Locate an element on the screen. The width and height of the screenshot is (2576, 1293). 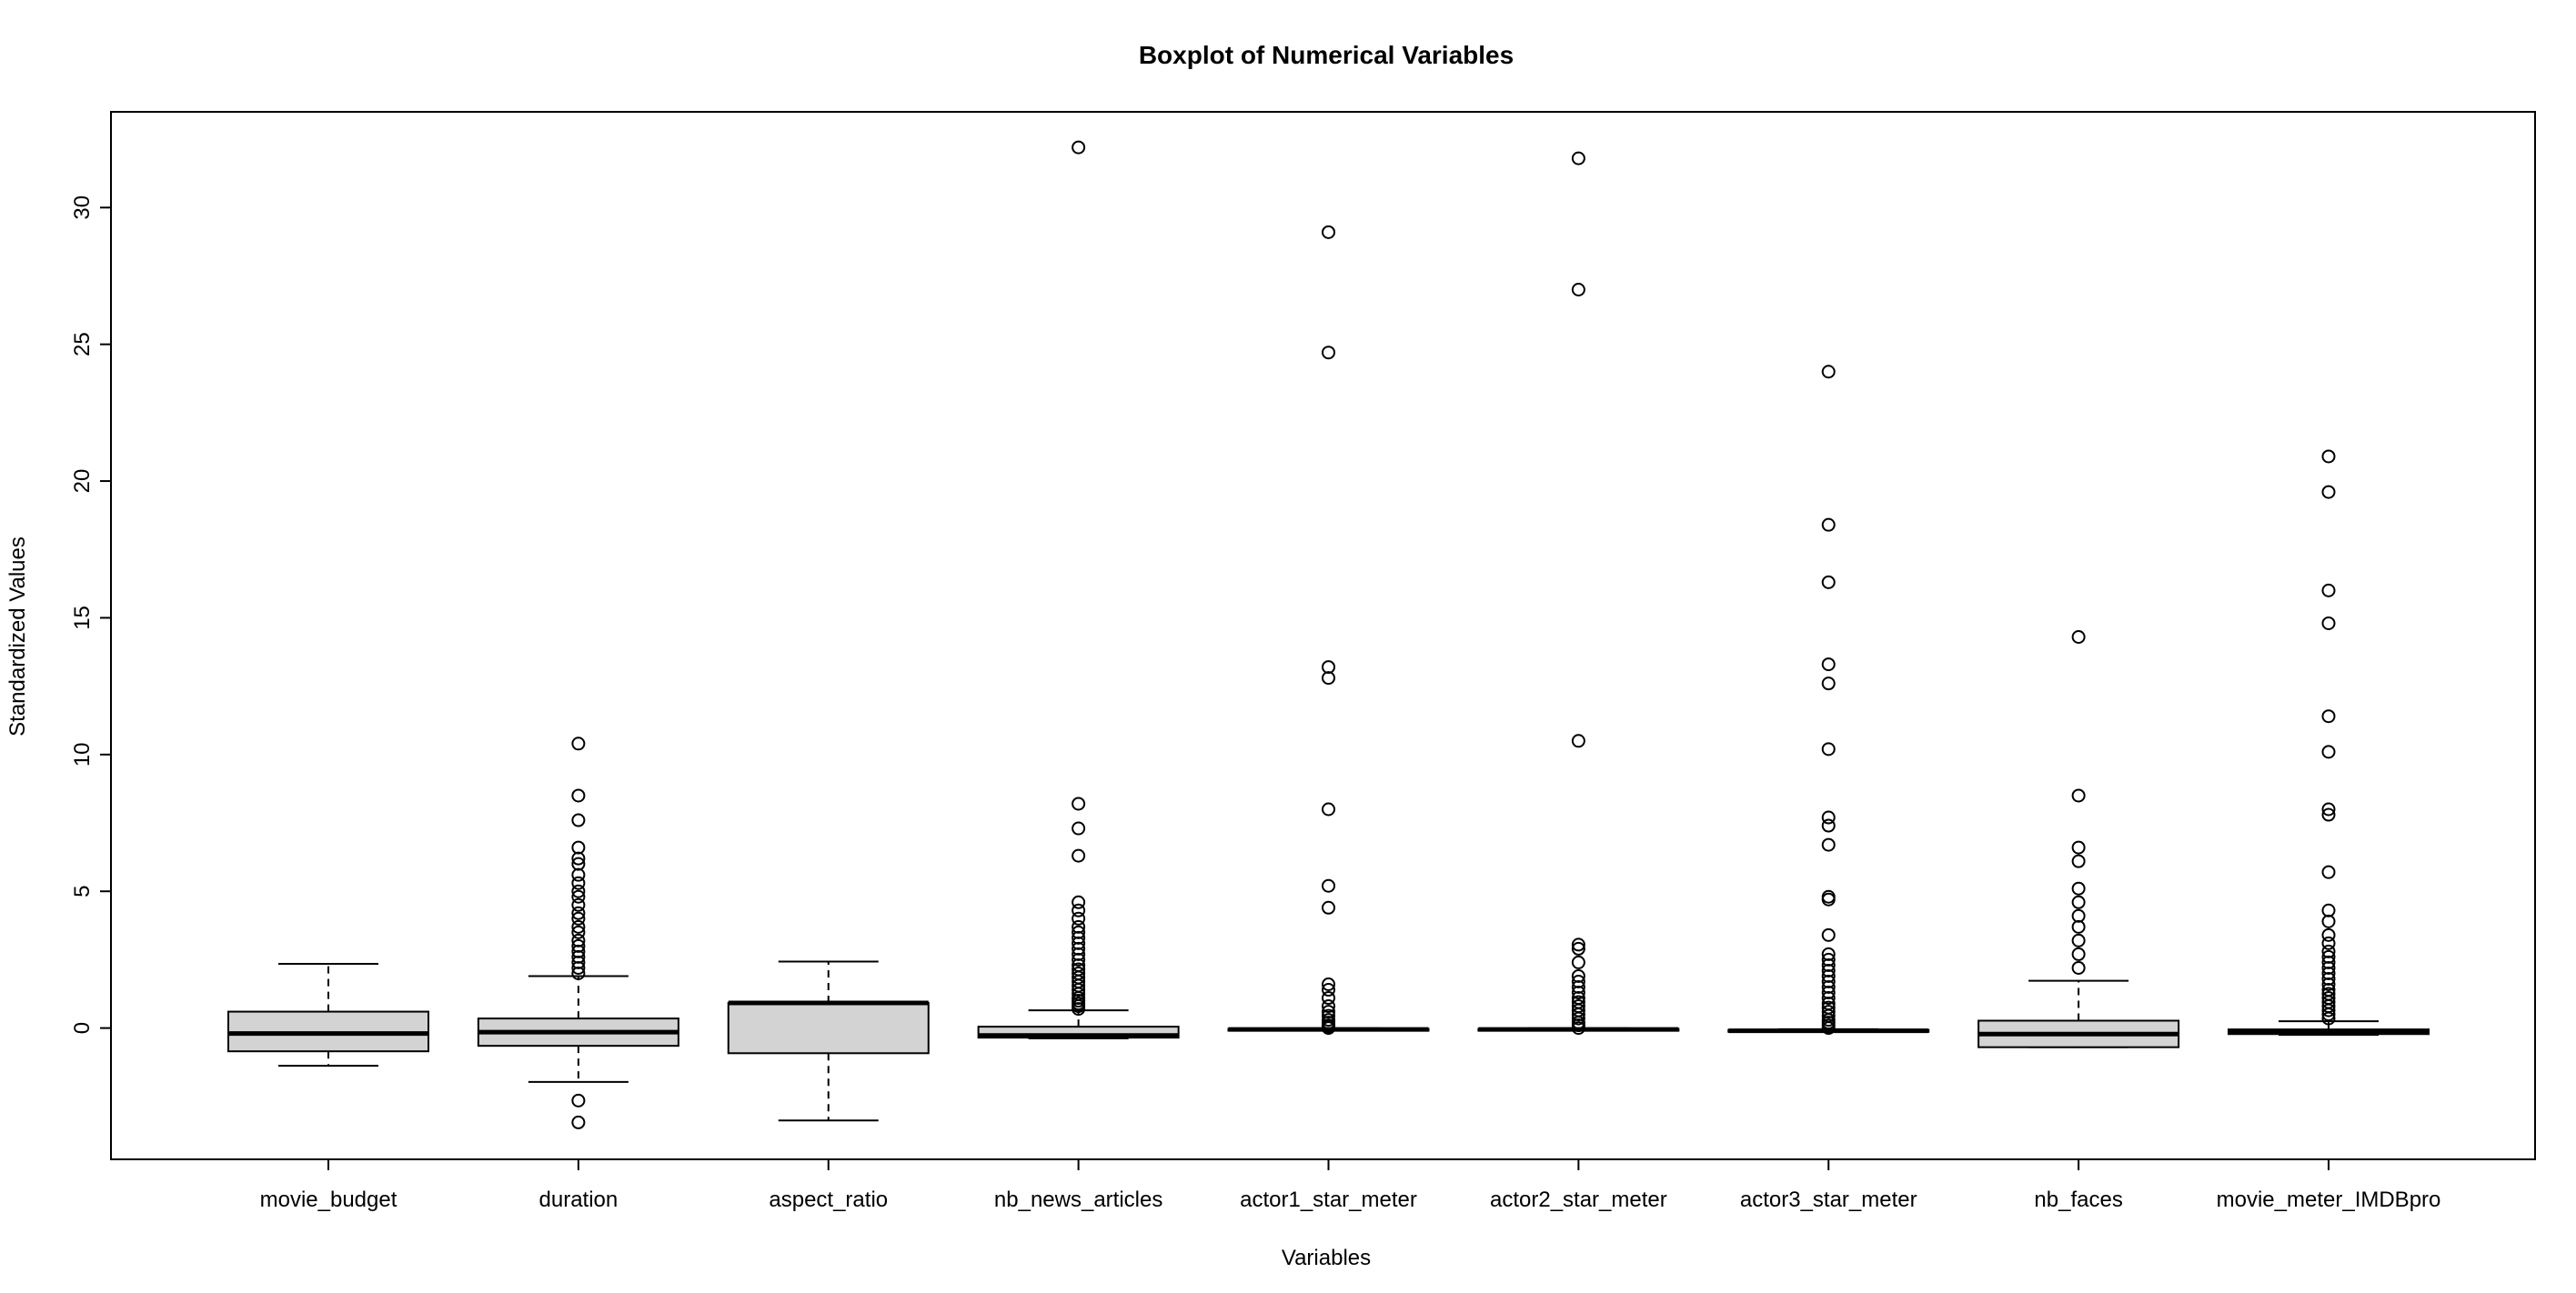
x-tick-label-actor1-star-meter: actor1_star_meter is located at coordinates (1328, 1200).